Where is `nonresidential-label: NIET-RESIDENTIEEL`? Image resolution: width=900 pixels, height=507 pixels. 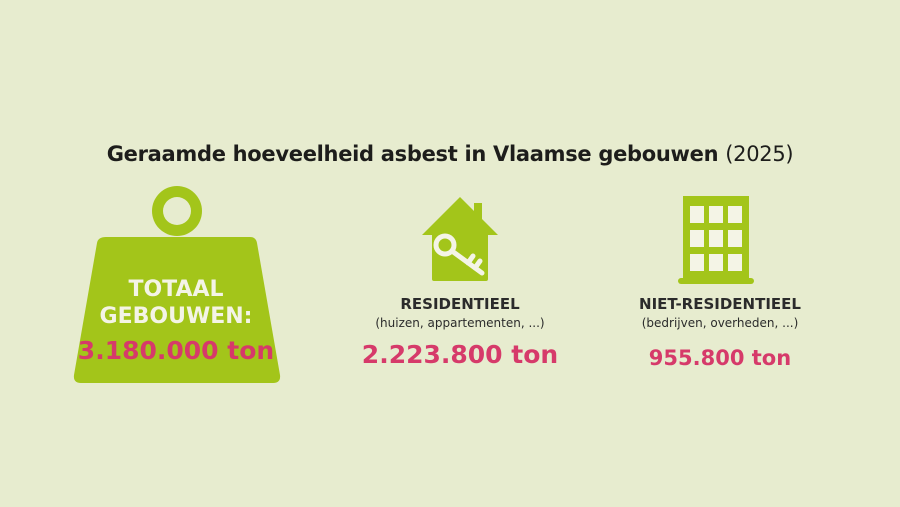
nonresidential-label: NIET-RESIDENTIEEL is located at coordinates (720, 304).